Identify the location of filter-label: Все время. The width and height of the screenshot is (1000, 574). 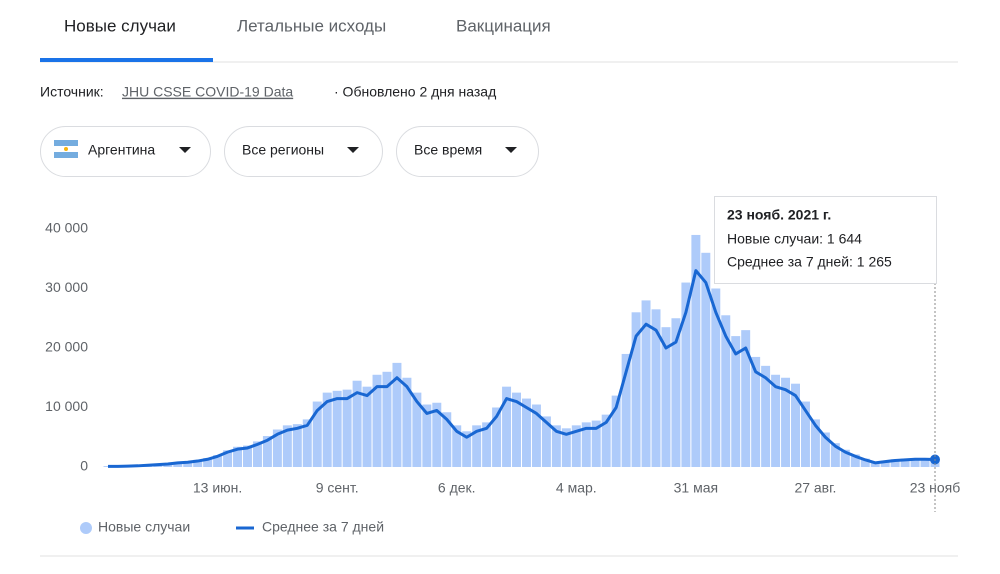
(448, 150).